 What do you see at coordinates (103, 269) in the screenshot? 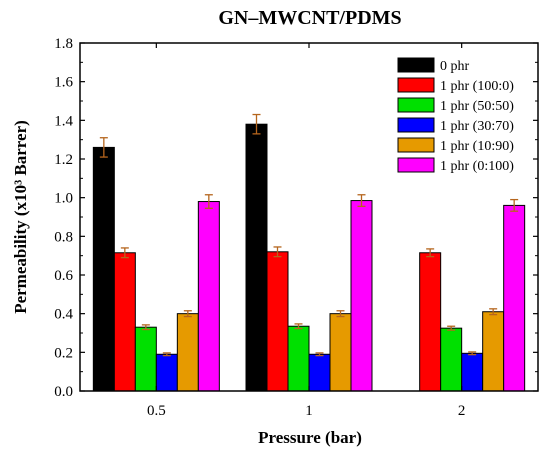
I see `bar-1-0.5` at bounding box center [103, 269].